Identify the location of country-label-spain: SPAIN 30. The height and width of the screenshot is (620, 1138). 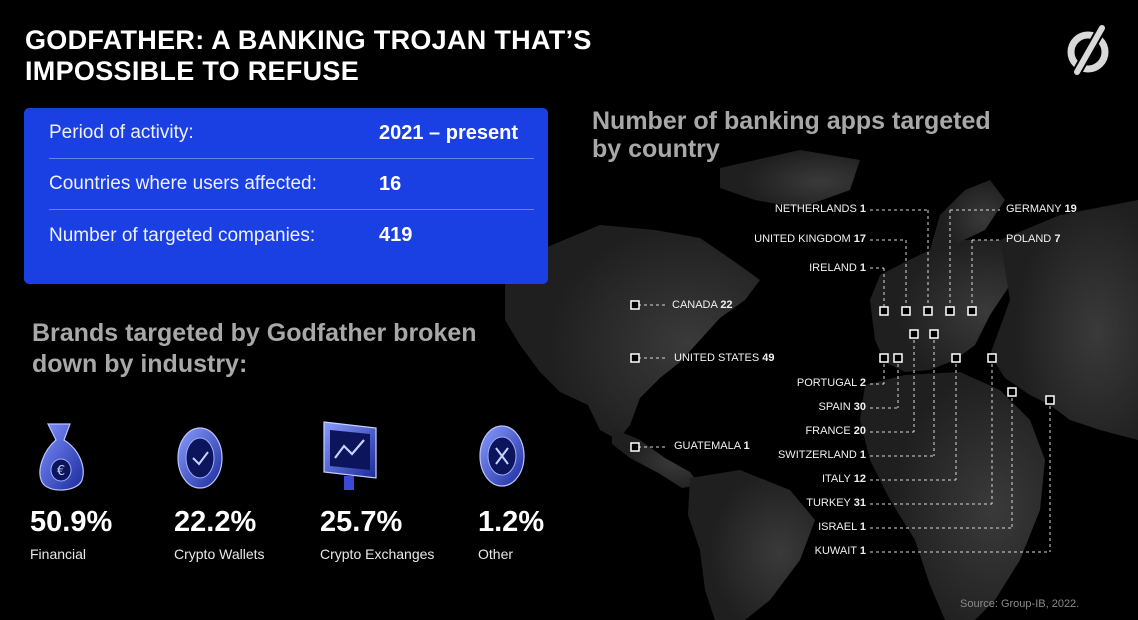
(842, 407).